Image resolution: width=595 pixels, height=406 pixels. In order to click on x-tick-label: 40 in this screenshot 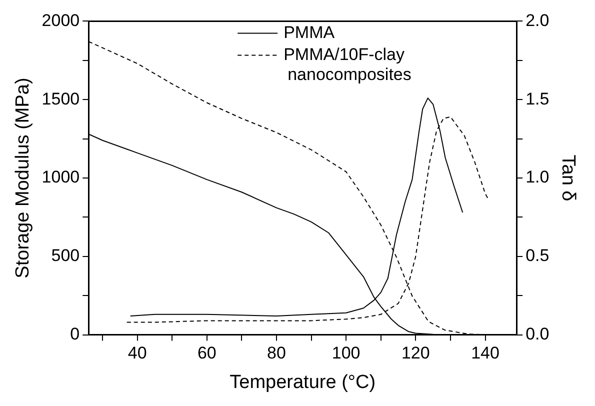, I will do `click(137, 353)`.